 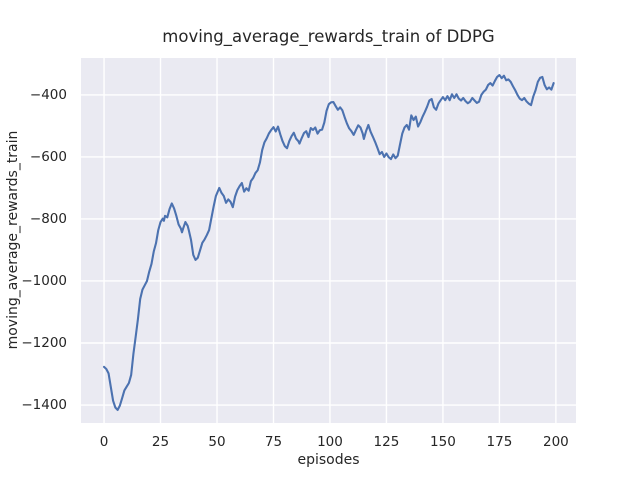 What do you see at coordinates (556, 442) in the screenshot?
I see `x-tick-label: 200` at bounding box center [556, 442].